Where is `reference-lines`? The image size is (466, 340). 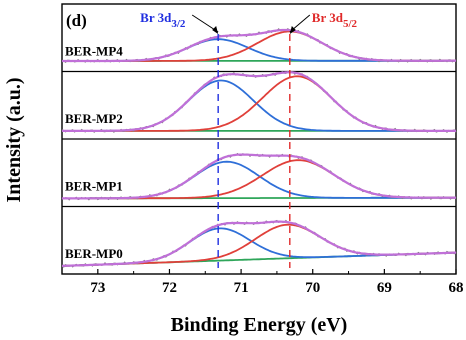 reference-lines is located at coordinates (254, 151).